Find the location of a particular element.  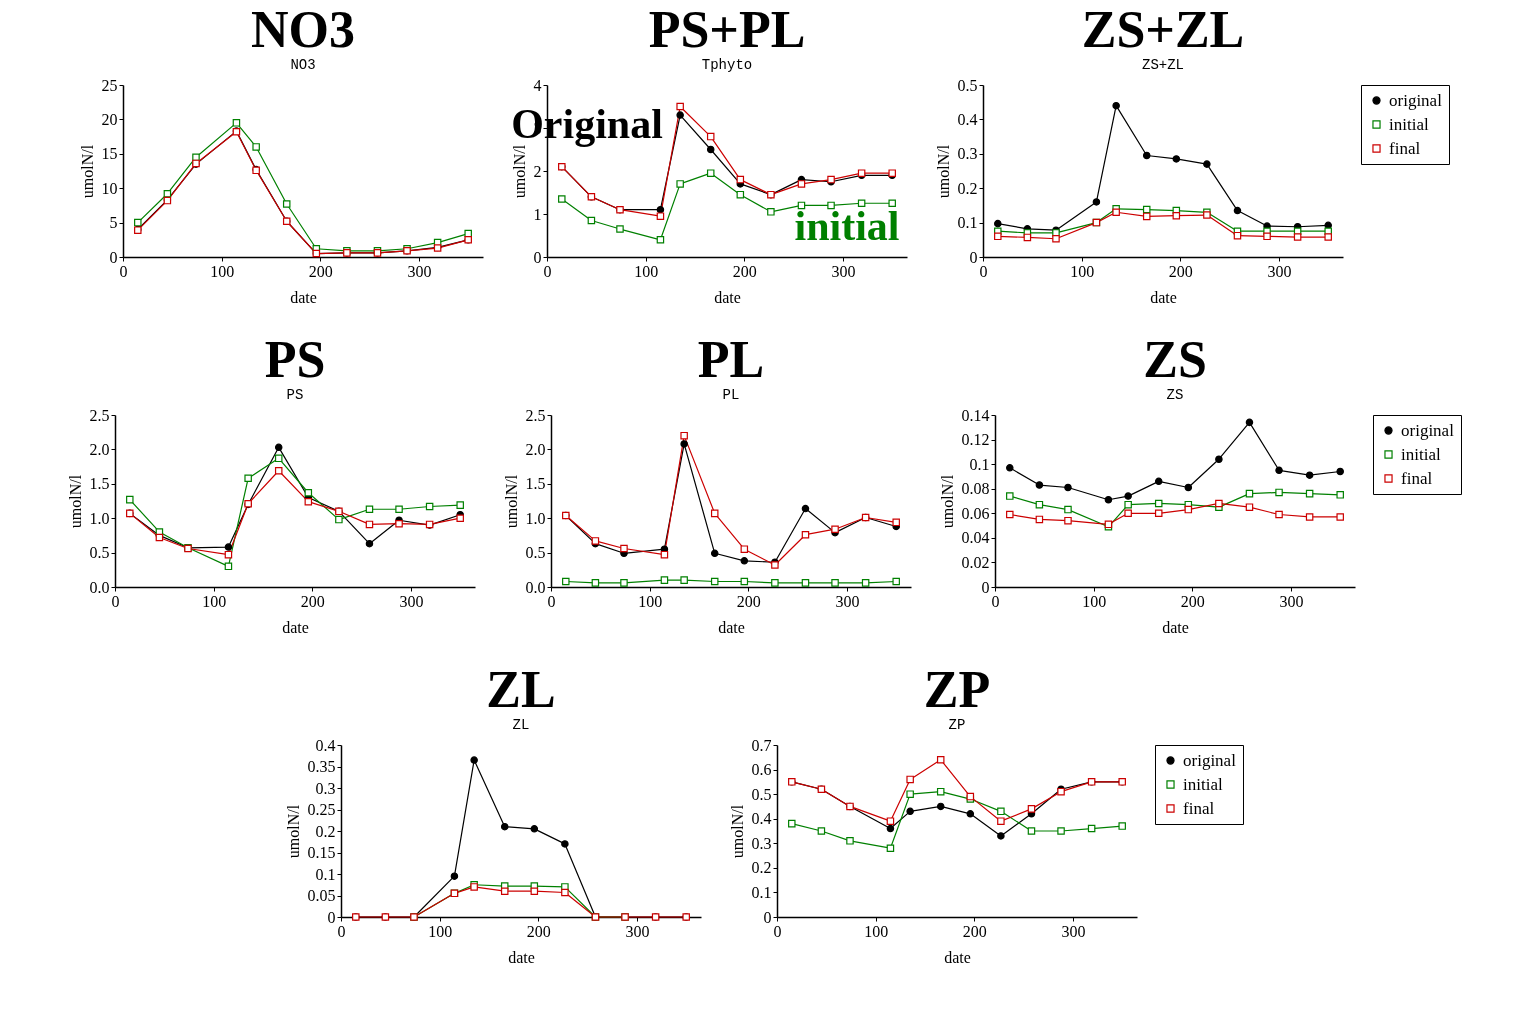

y-tick-label: 0.15 is located at coordinates (321, 852).